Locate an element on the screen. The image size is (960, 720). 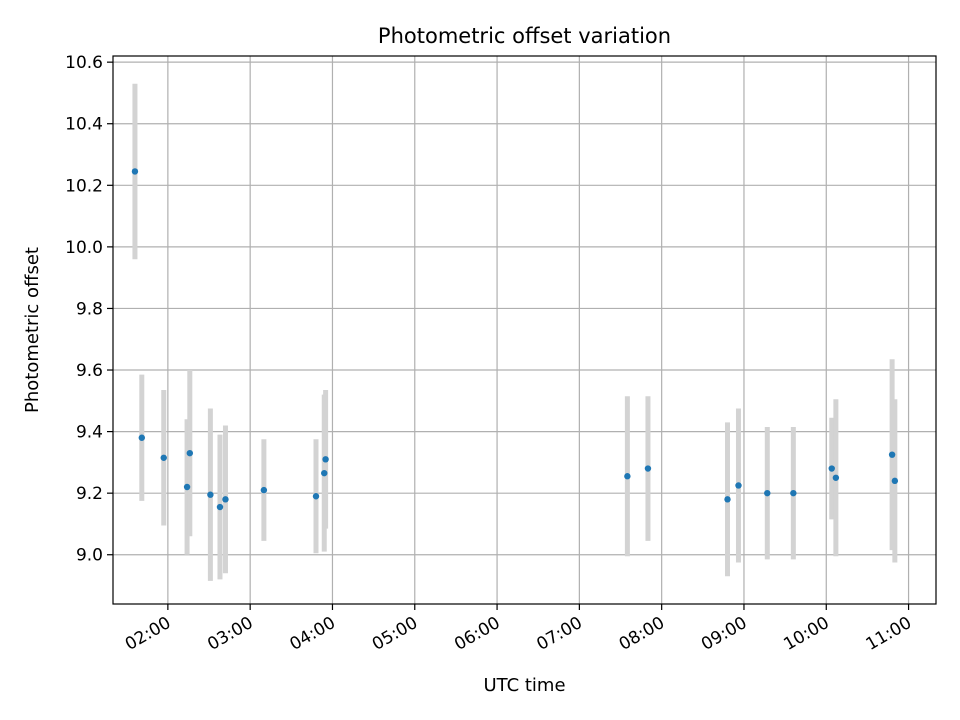
x-tick-label: 06:00 is located at coordinates (477, 634).